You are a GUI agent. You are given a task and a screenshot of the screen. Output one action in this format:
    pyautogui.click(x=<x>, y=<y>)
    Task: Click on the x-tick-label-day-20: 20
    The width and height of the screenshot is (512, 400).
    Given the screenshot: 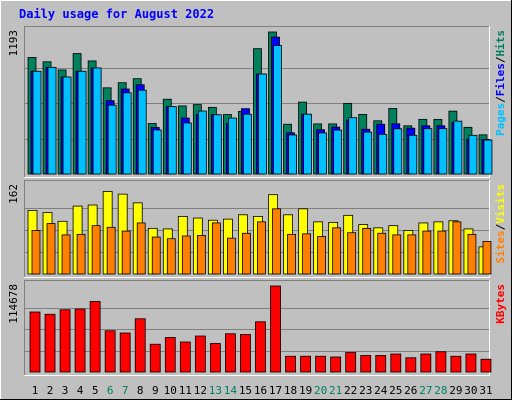 What is the action you would take?
    pyautogui.click(x=320, y=390)
    